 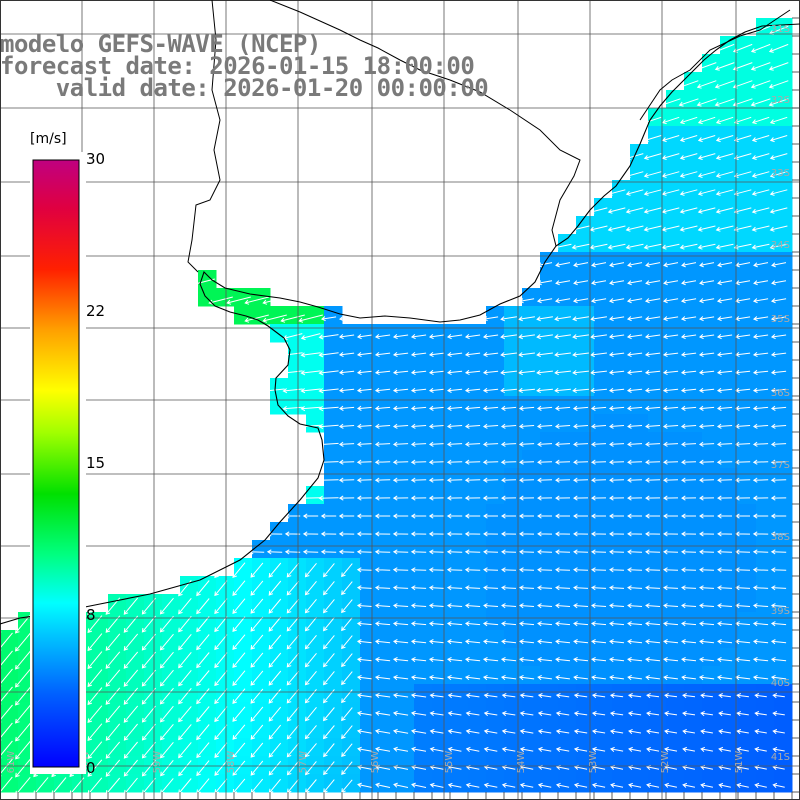 What do you see at coordinates (780, 29) in the screenshot?
I see `latitude-label: 31S` at bounding box center [780, 29].